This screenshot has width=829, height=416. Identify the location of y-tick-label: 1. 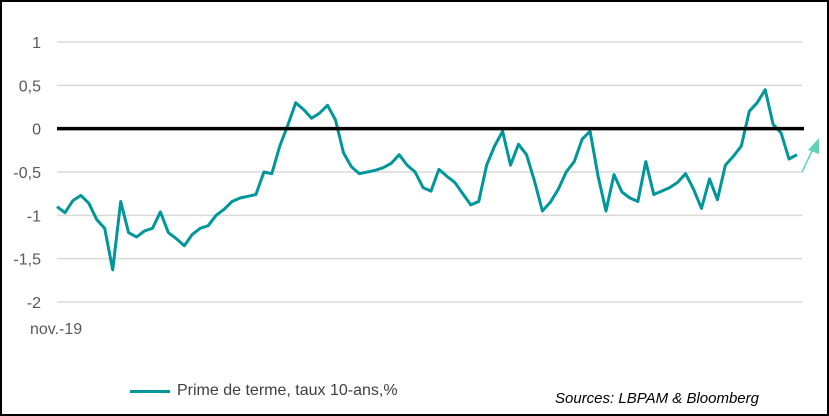
(36, 43).